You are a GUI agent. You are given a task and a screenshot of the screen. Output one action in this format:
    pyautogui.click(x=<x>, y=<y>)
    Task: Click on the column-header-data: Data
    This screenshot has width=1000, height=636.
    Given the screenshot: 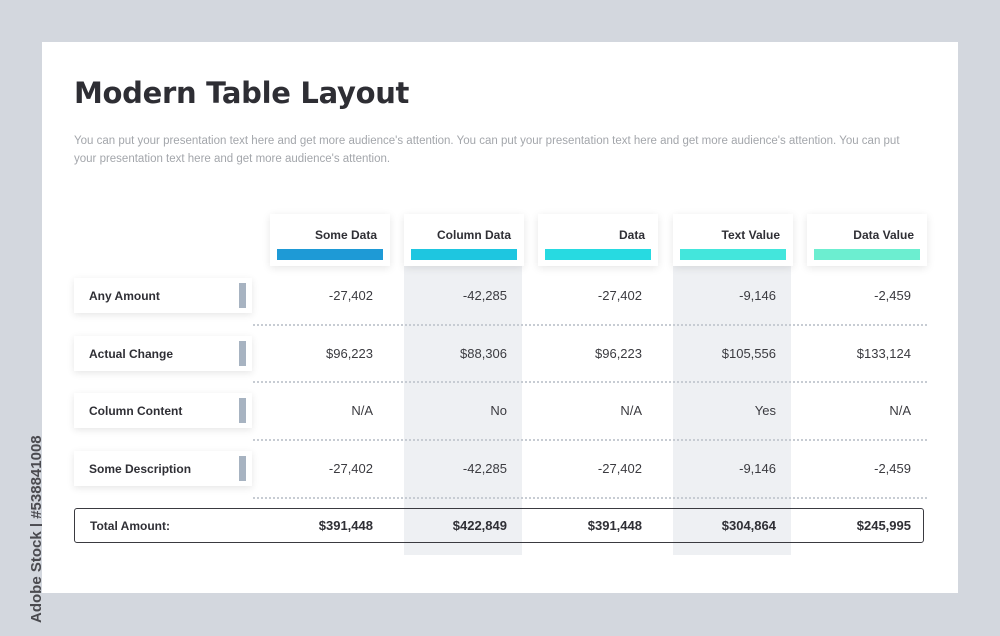 What is the action you would take?
    pyautogui.click(x=598, y=240)
    